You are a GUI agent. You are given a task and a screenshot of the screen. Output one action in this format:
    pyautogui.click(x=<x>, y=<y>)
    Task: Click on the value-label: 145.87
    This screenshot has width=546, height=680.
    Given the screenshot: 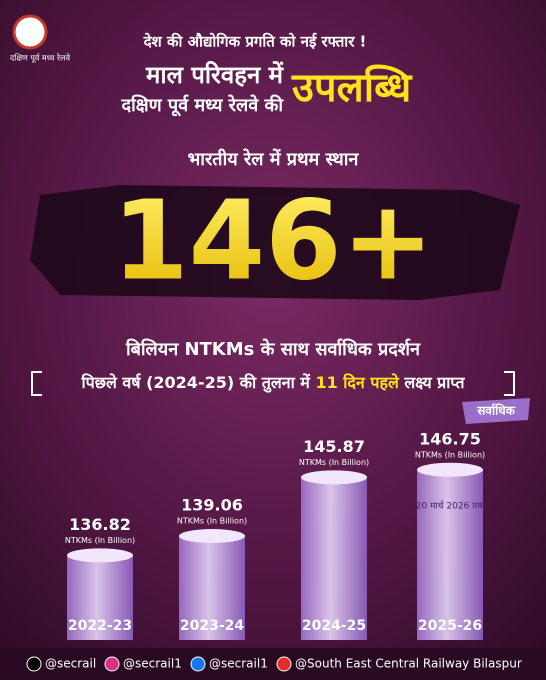 What is the action you would take?
    pyautogui.click(x=334, y=446)
    